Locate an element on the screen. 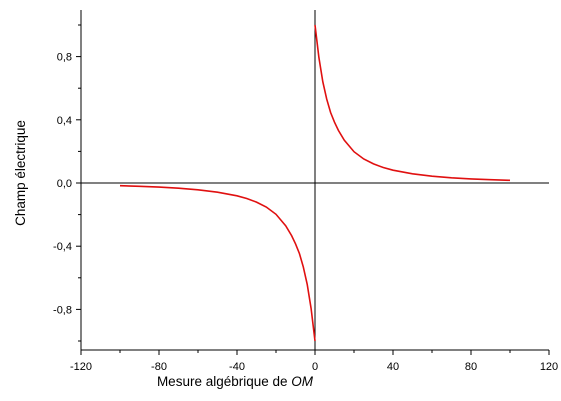  x-tick-label: 120 is located at coordinates (549, 367).